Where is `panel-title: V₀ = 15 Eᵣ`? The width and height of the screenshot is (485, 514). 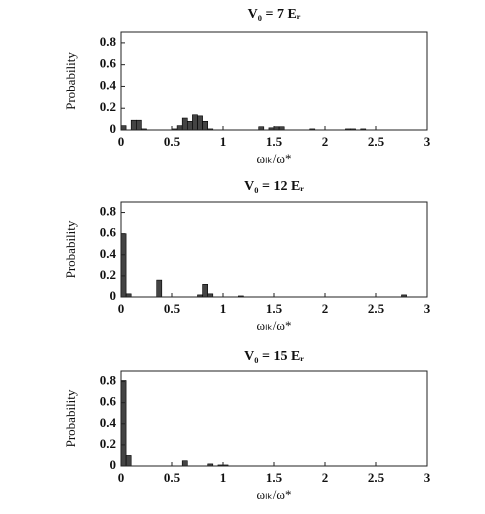 panel-title: V₀ = 15 Eᵣ is located at coordinates (274, 356).